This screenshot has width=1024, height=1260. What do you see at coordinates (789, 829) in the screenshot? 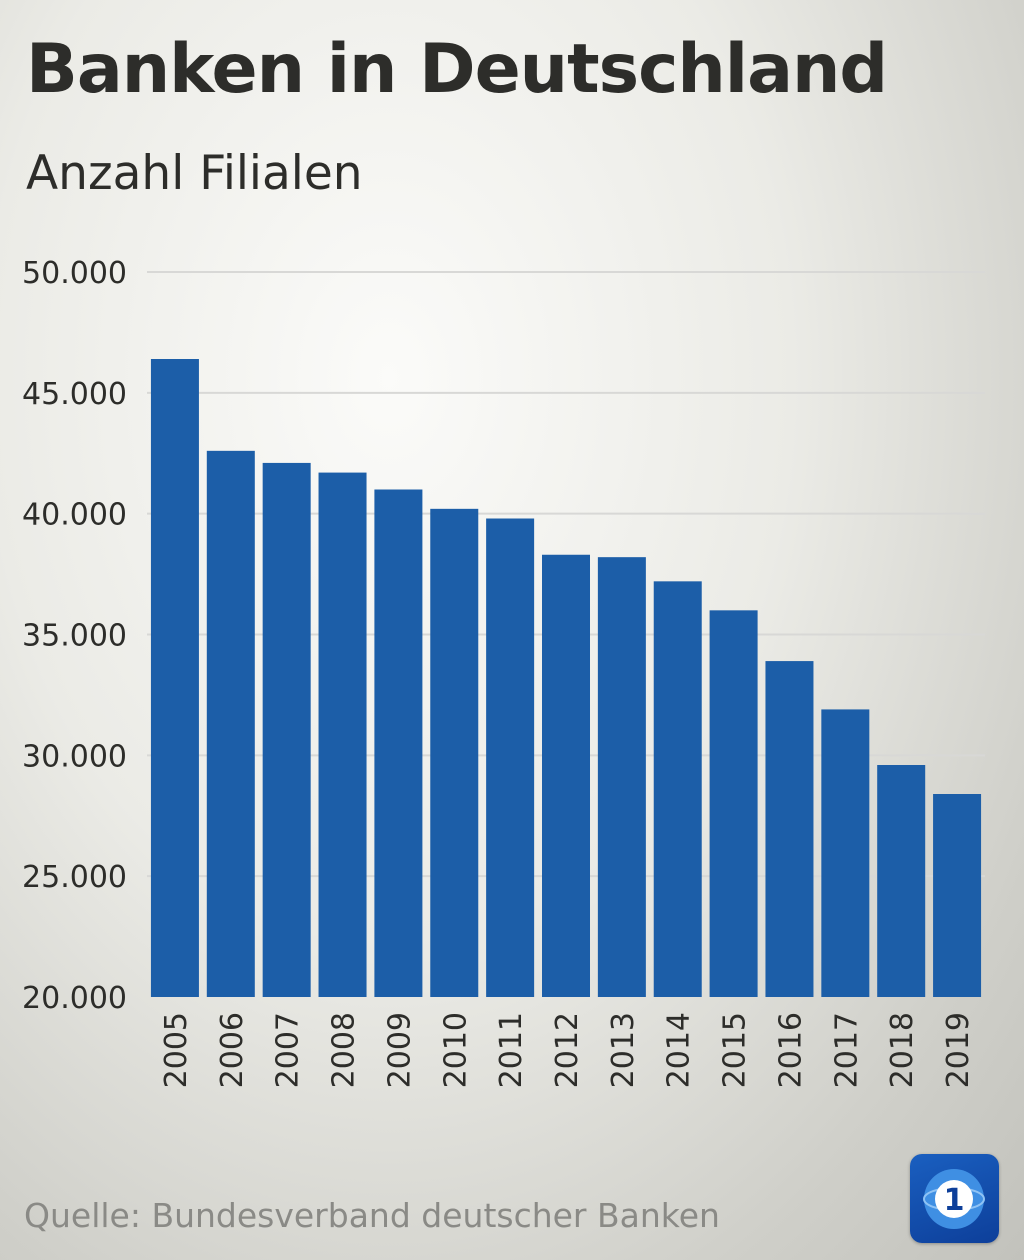
I see `bar-2016` at bounding box center [789, 829].